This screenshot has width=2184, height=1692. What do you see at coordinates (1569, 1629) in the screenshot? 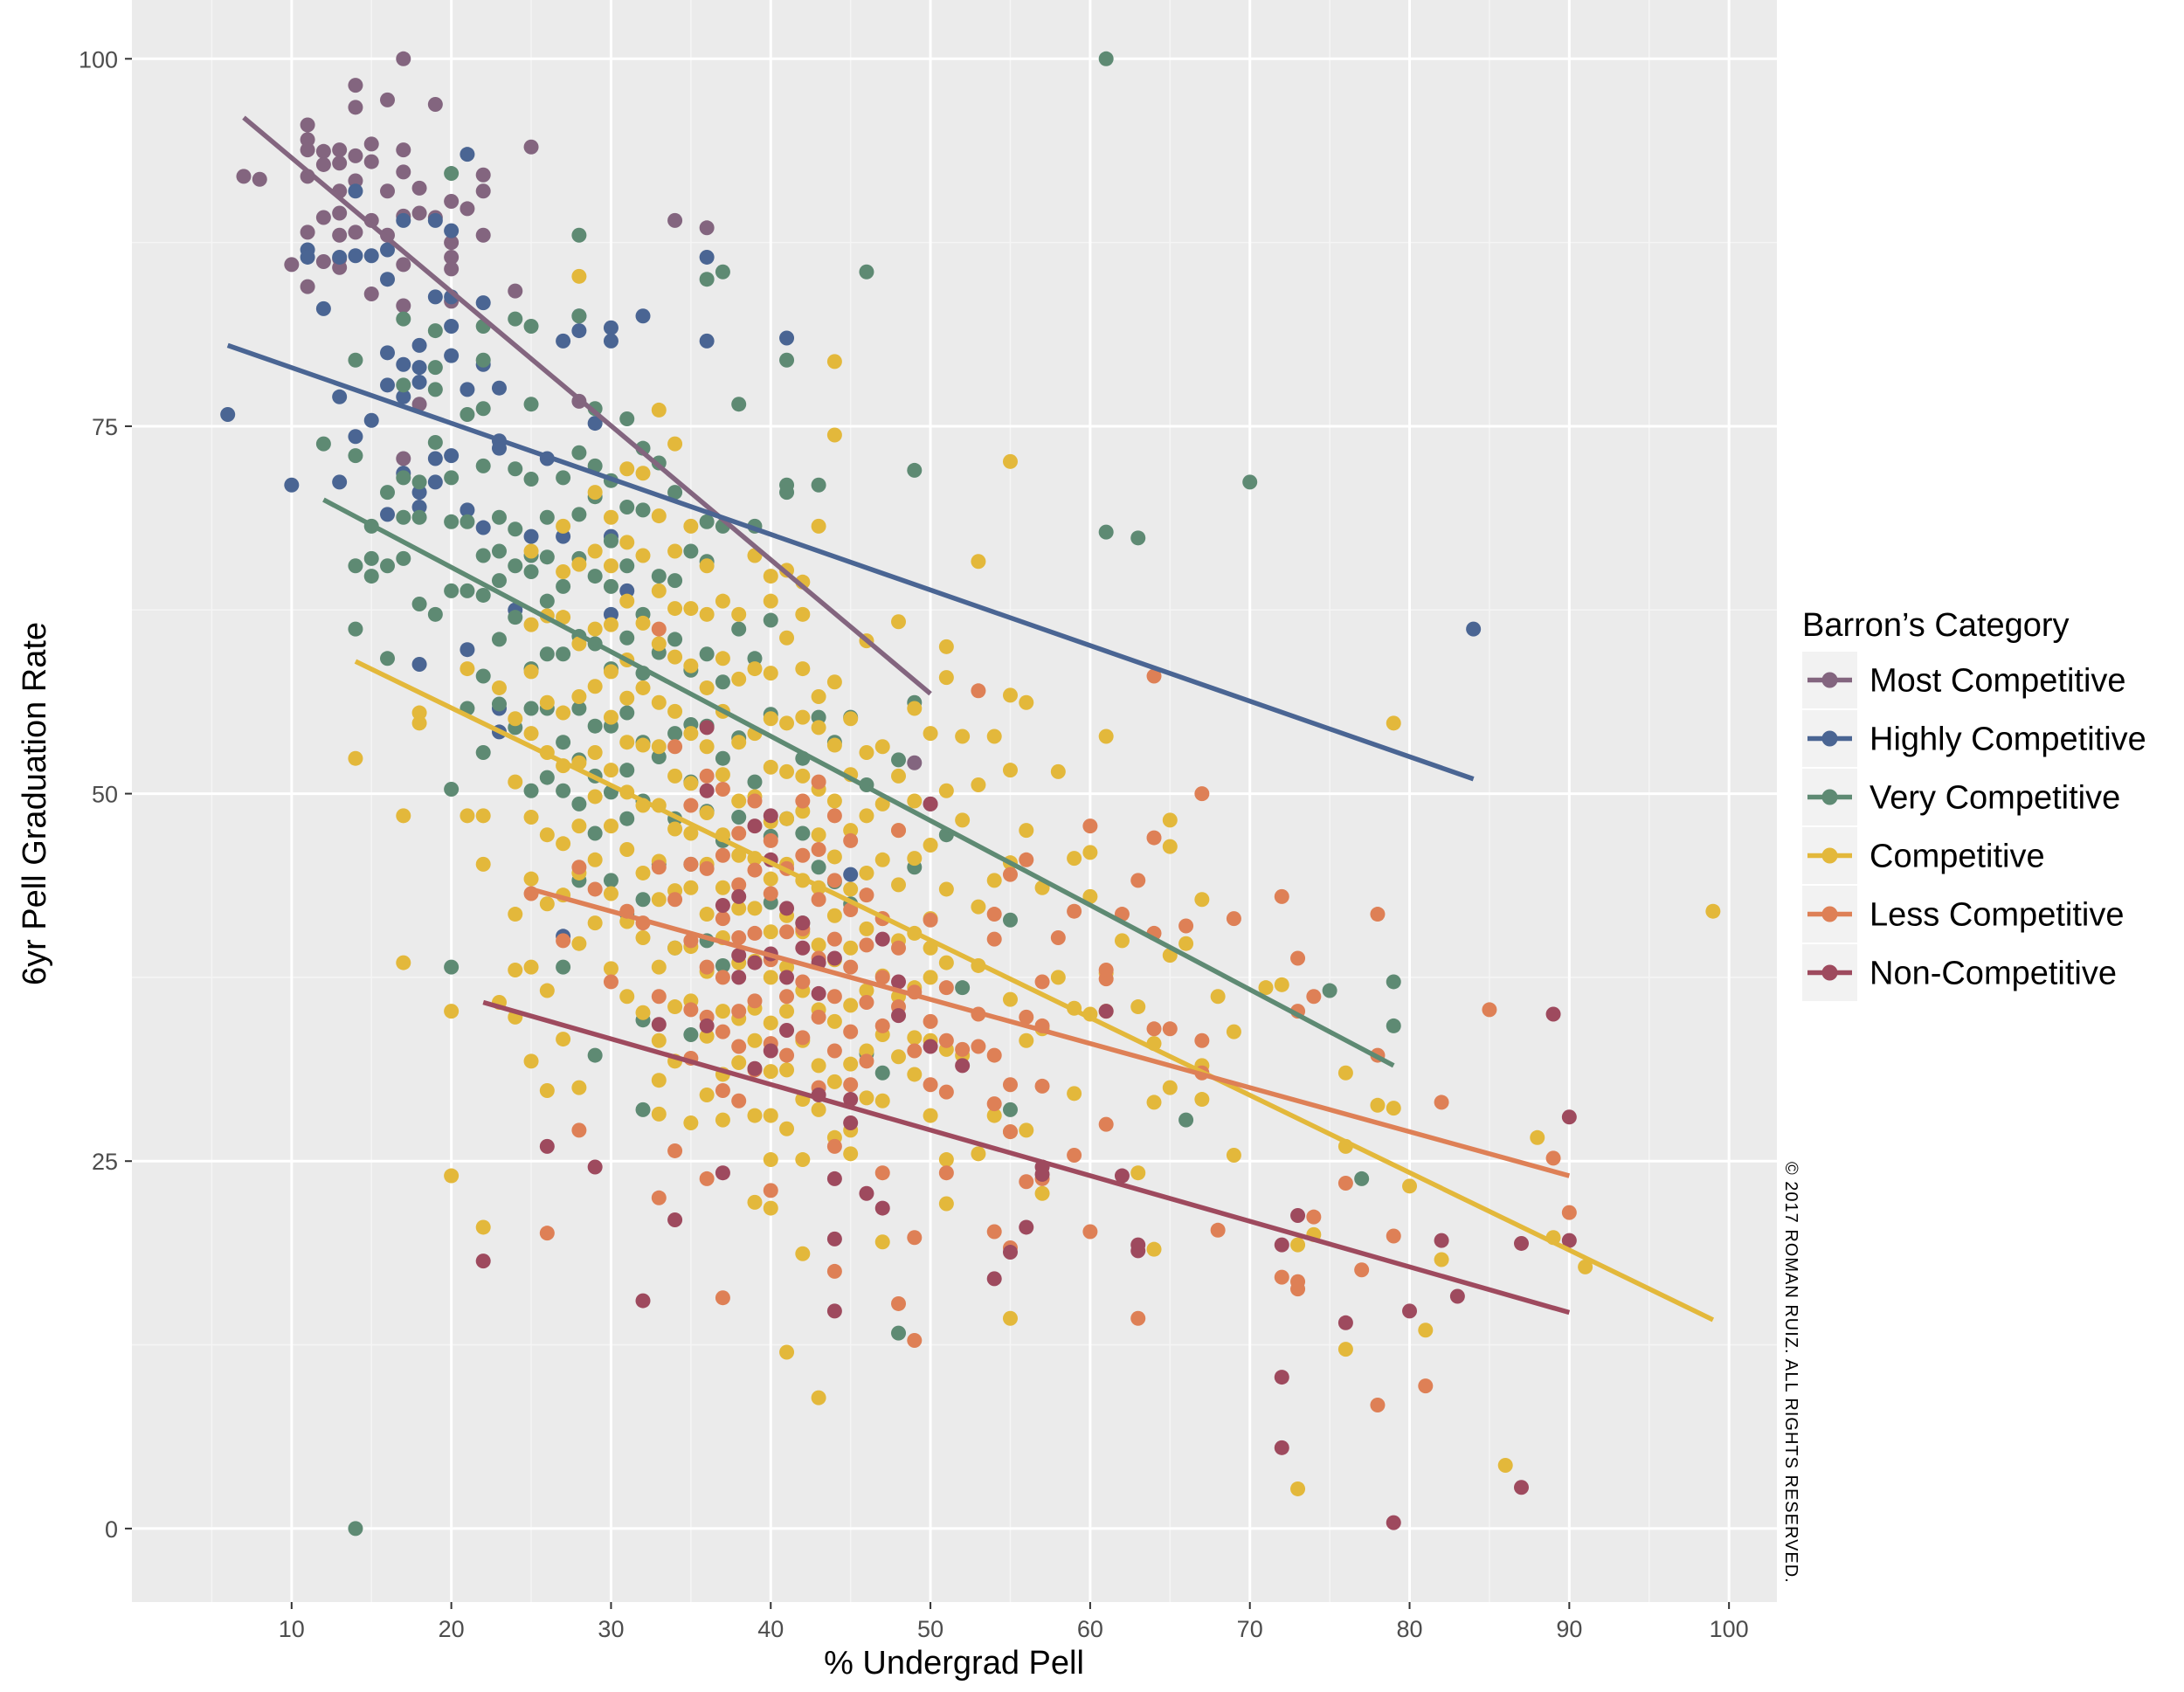
I see `x-tick-label: 90` at bounding box center [1569, 1629].